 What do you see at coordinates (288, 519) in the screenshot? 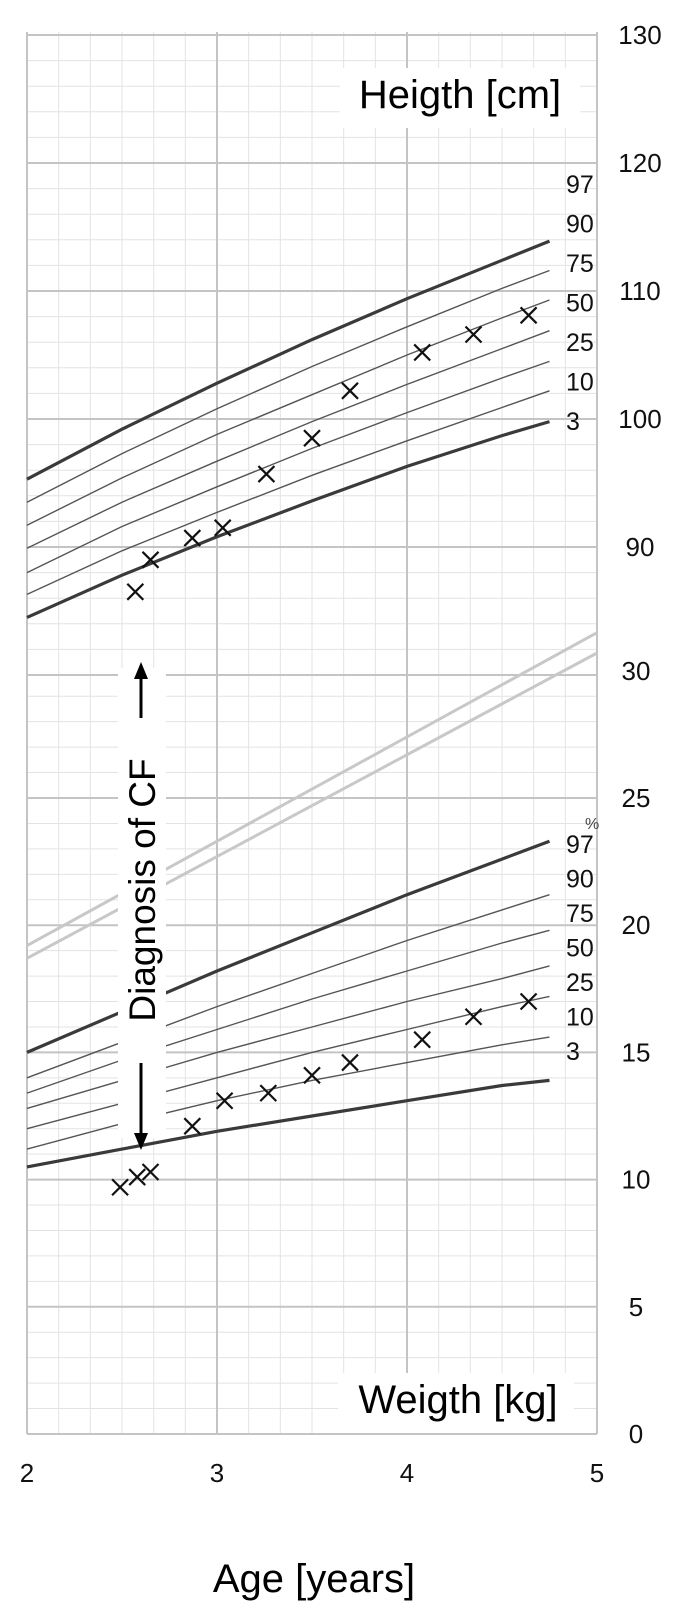
I see `height-percentile-3-curve` at bounding box center [288, 519].